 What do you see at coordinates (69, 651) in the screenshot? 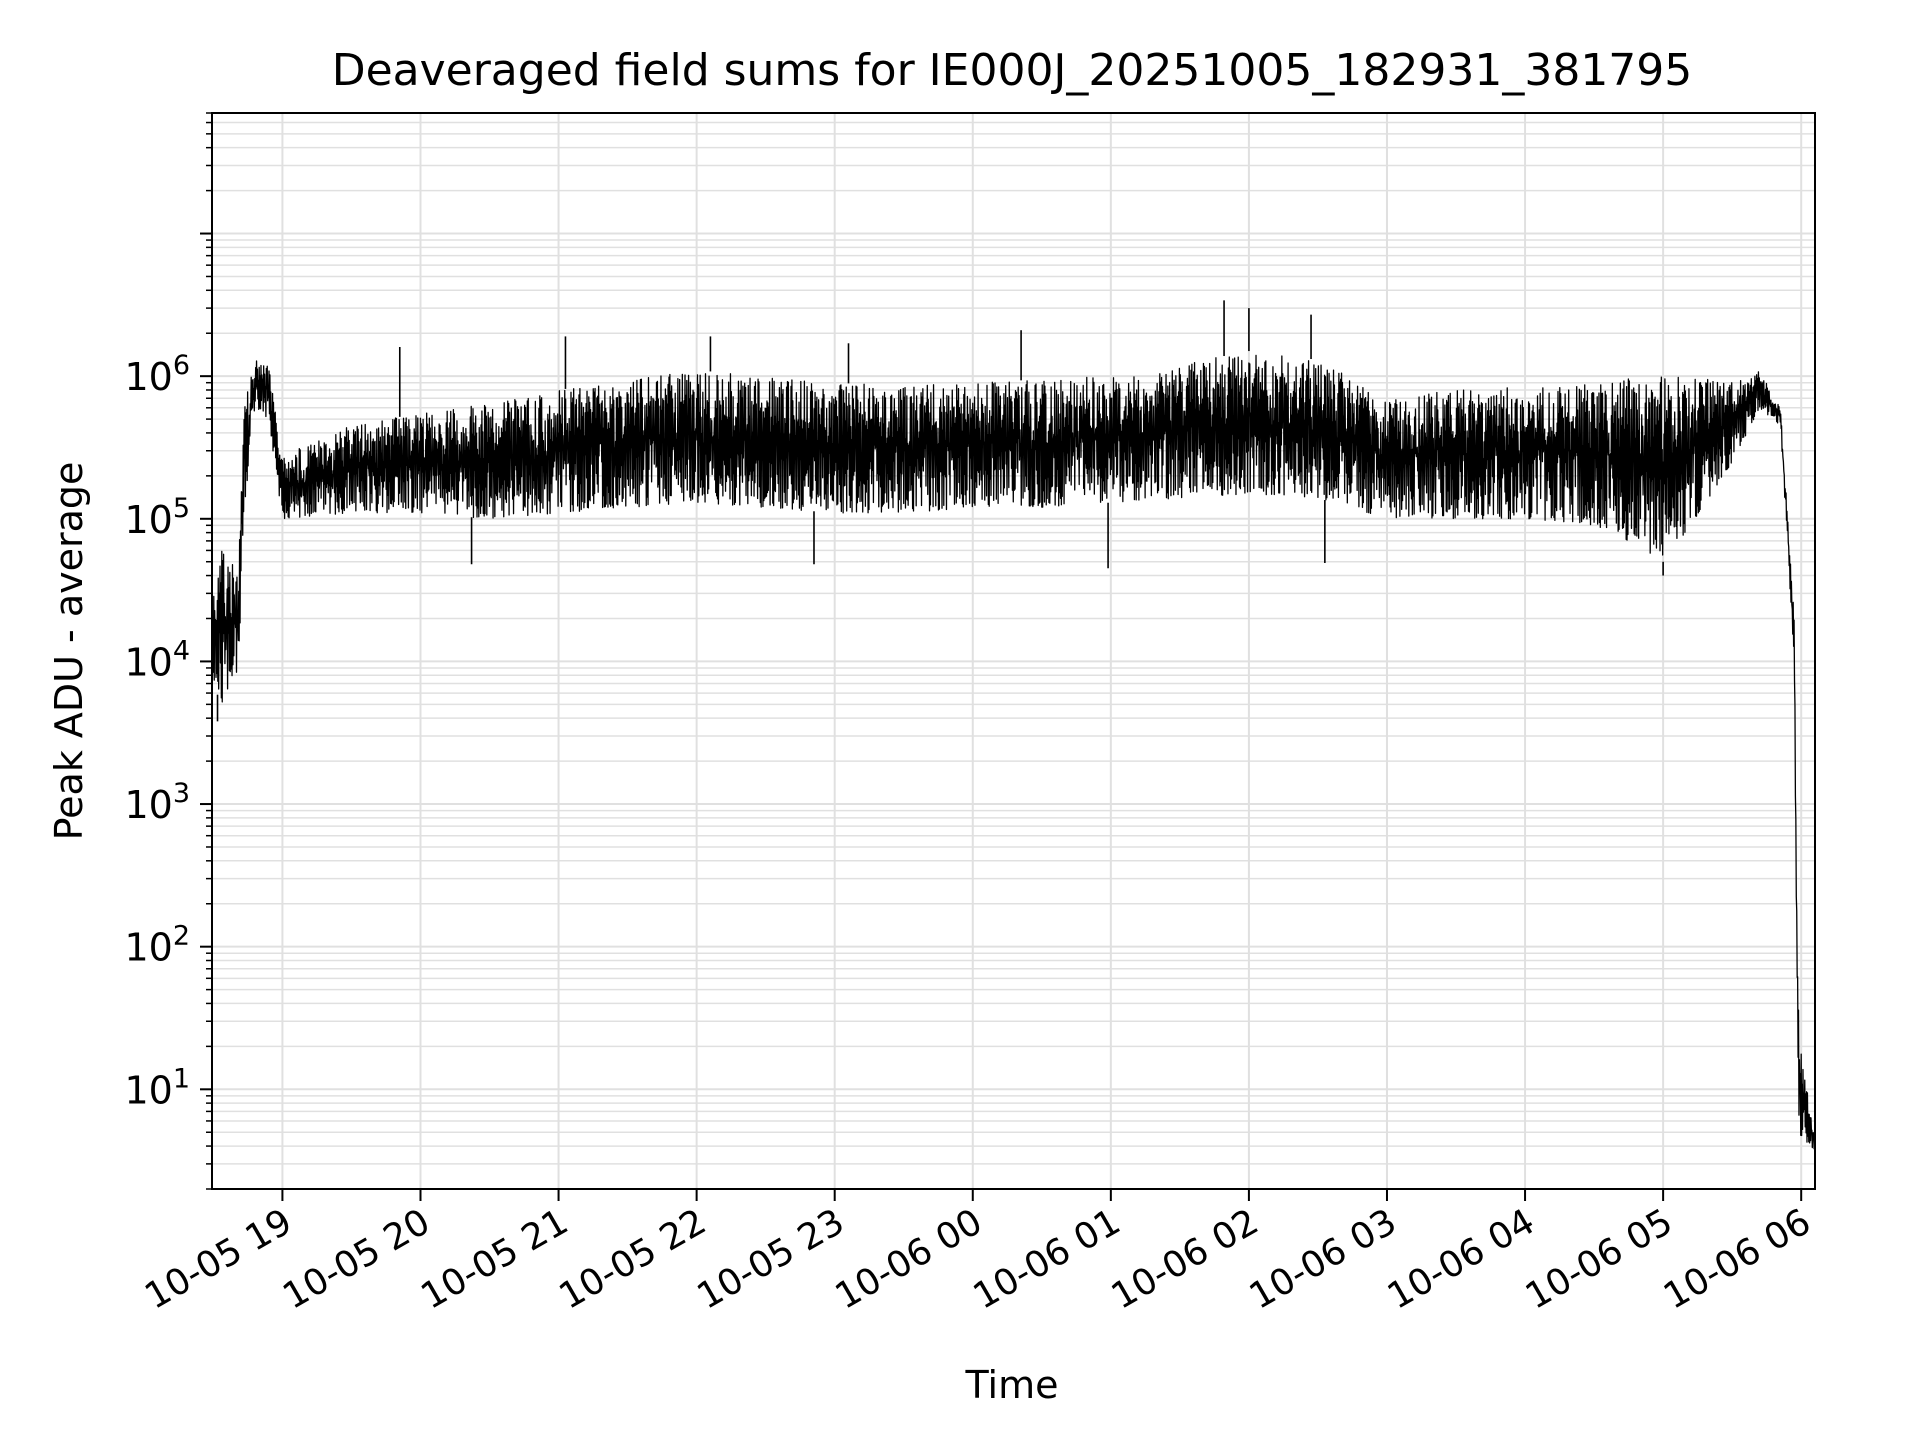
I see `y-axis-label: Peak ADU - average` at bounding box center [69, 651].